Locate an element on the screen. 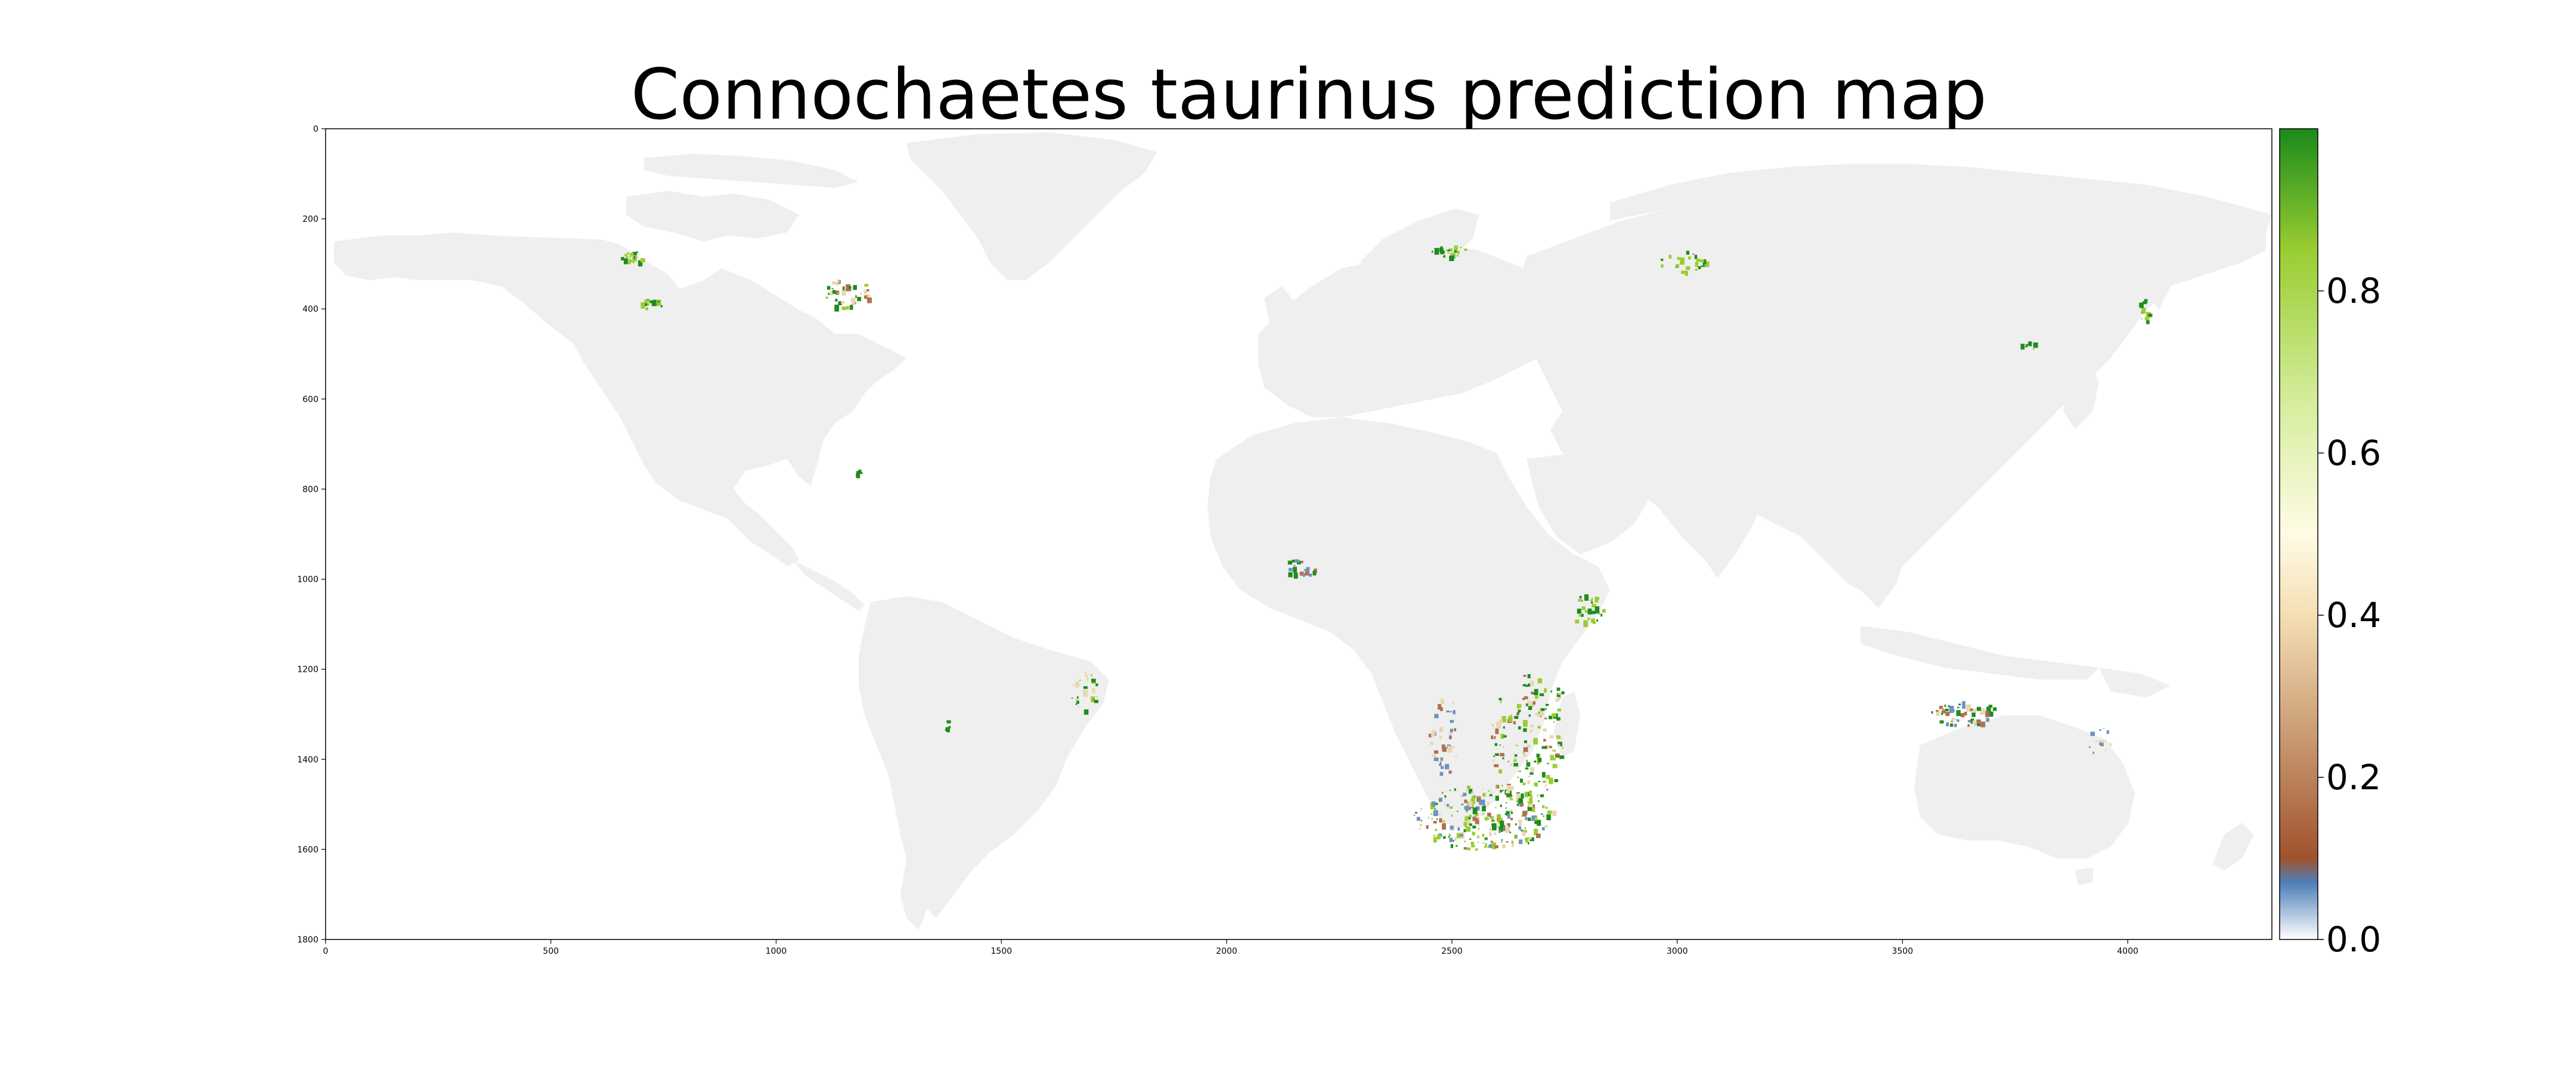 The width and height of the screenshot is (2576, 1073). y-tick-label: 200 is located at coordinates (310, 219).